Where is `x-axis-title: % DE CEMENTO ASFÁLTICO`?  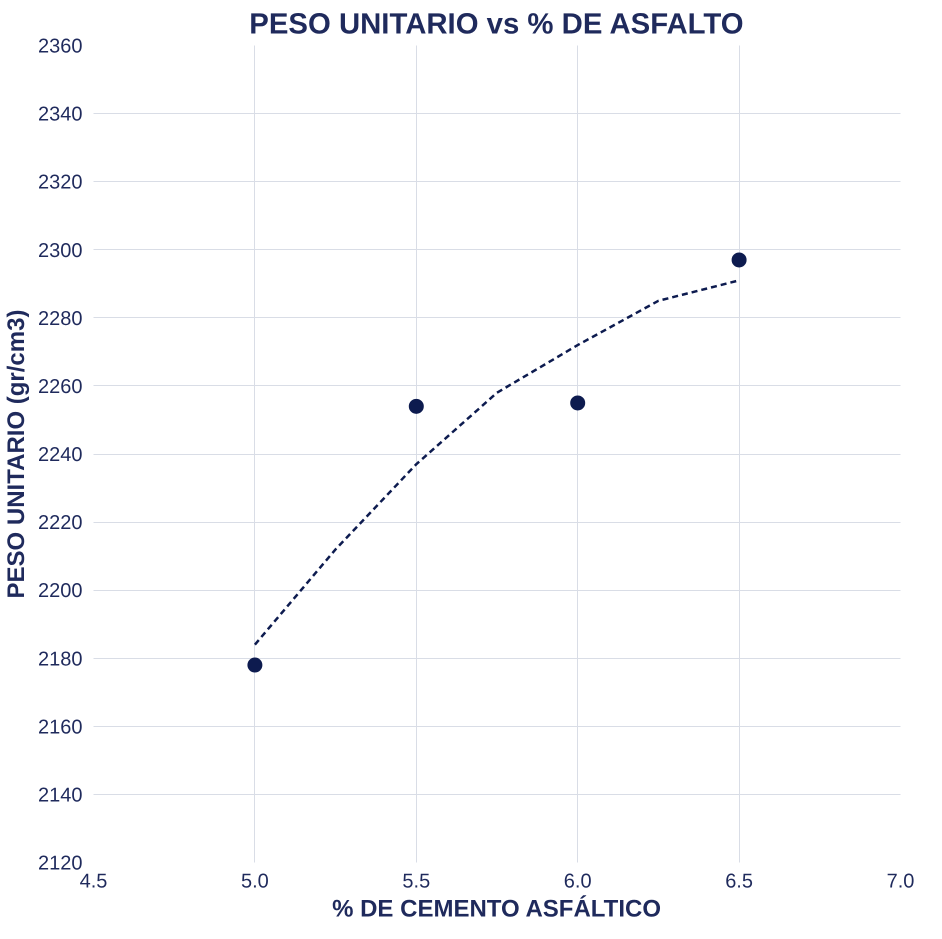
x-axis-title: % DE CEMENTO ASFÁLTICO is located at coordinates (497, 908).